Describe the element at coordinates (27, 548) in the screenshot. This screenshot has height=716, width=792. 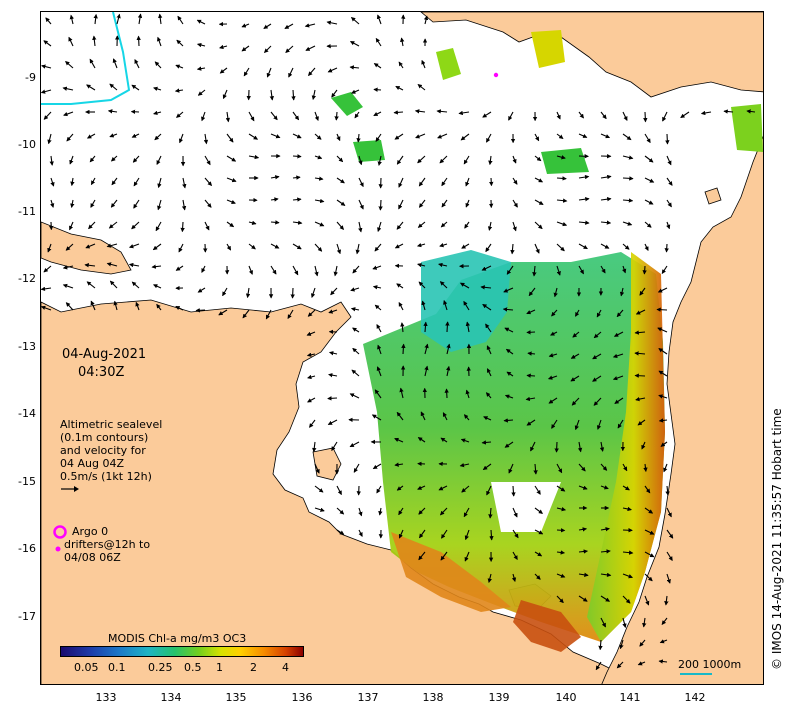
I see `lat-tick-label: -16` at that location.